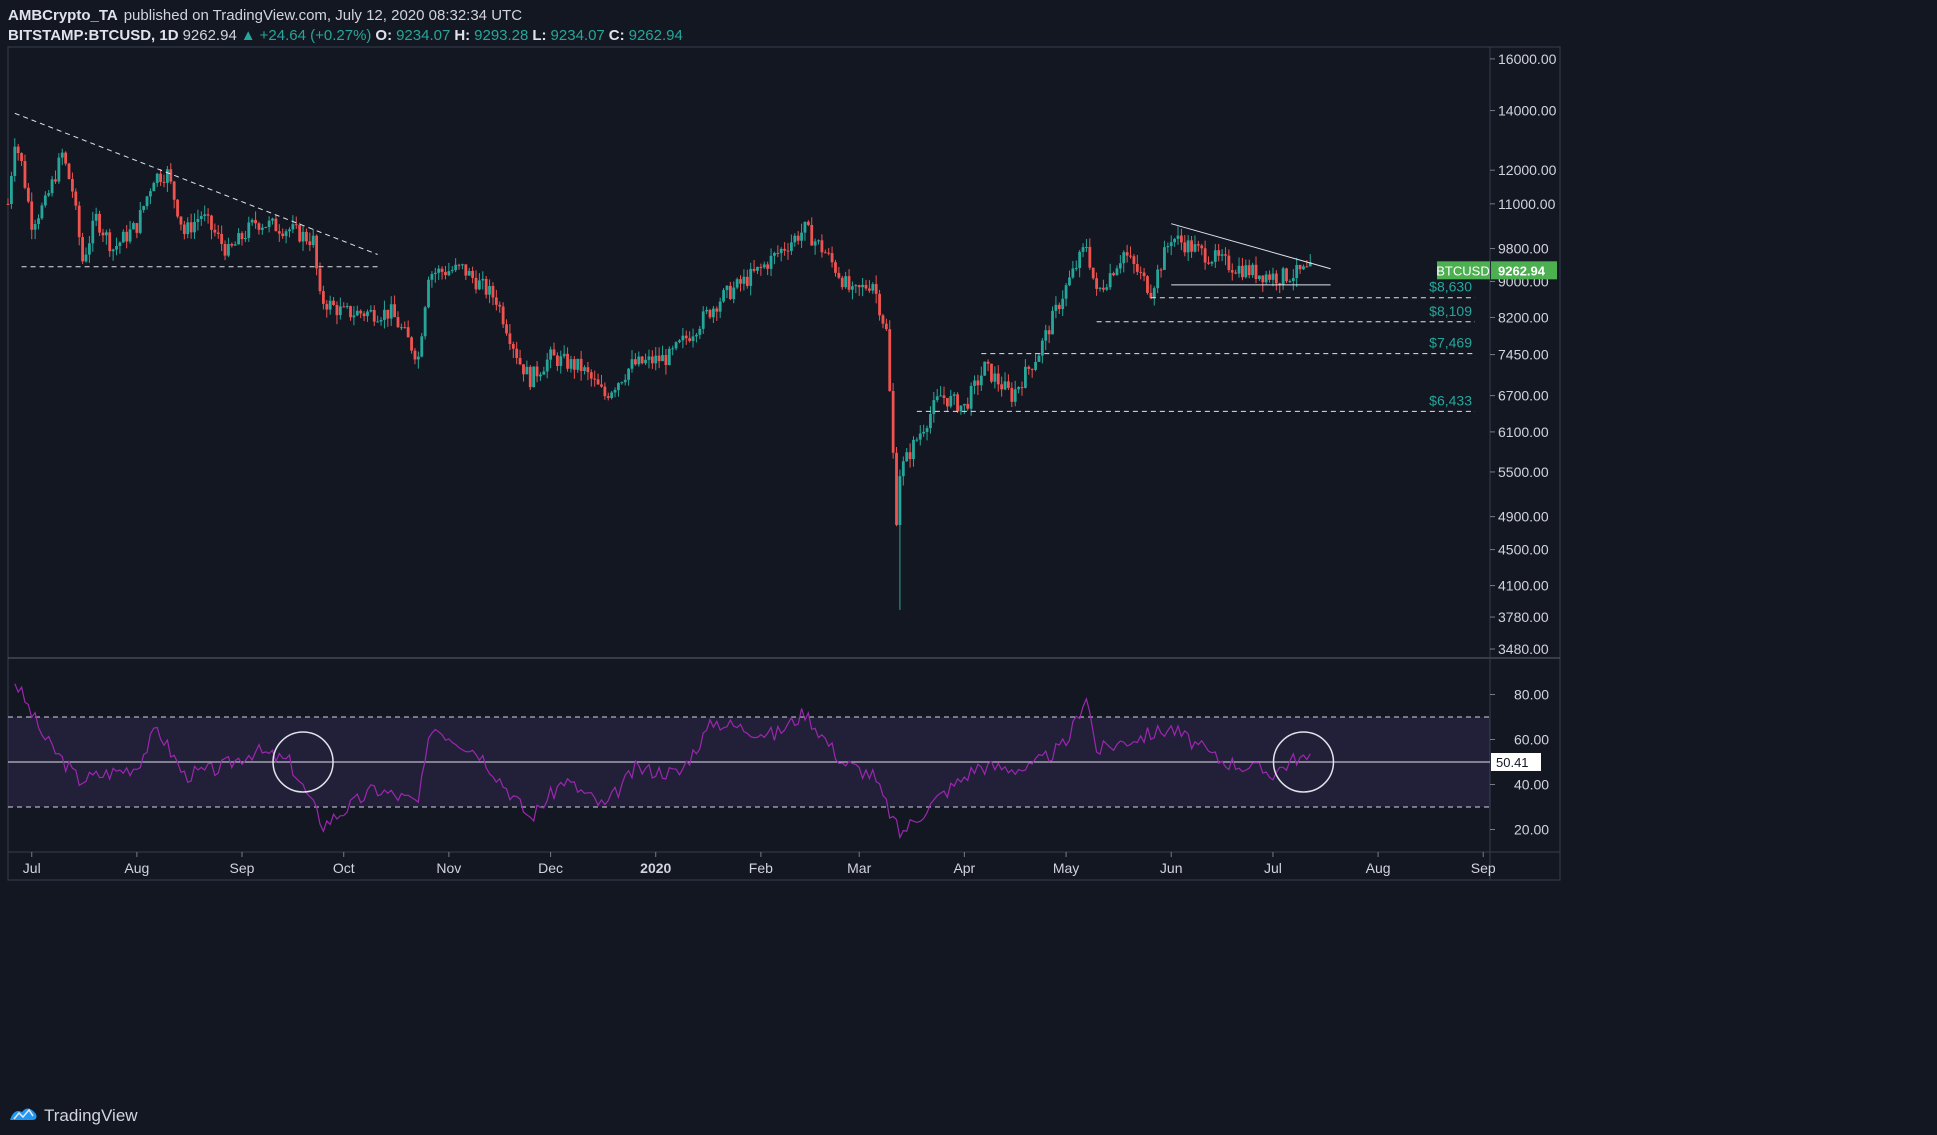  What do you see at coordinates (1531, 695) in the screenshot?
I see `rsi-tick-label: 80.00` at bounding box center [1531, 695].